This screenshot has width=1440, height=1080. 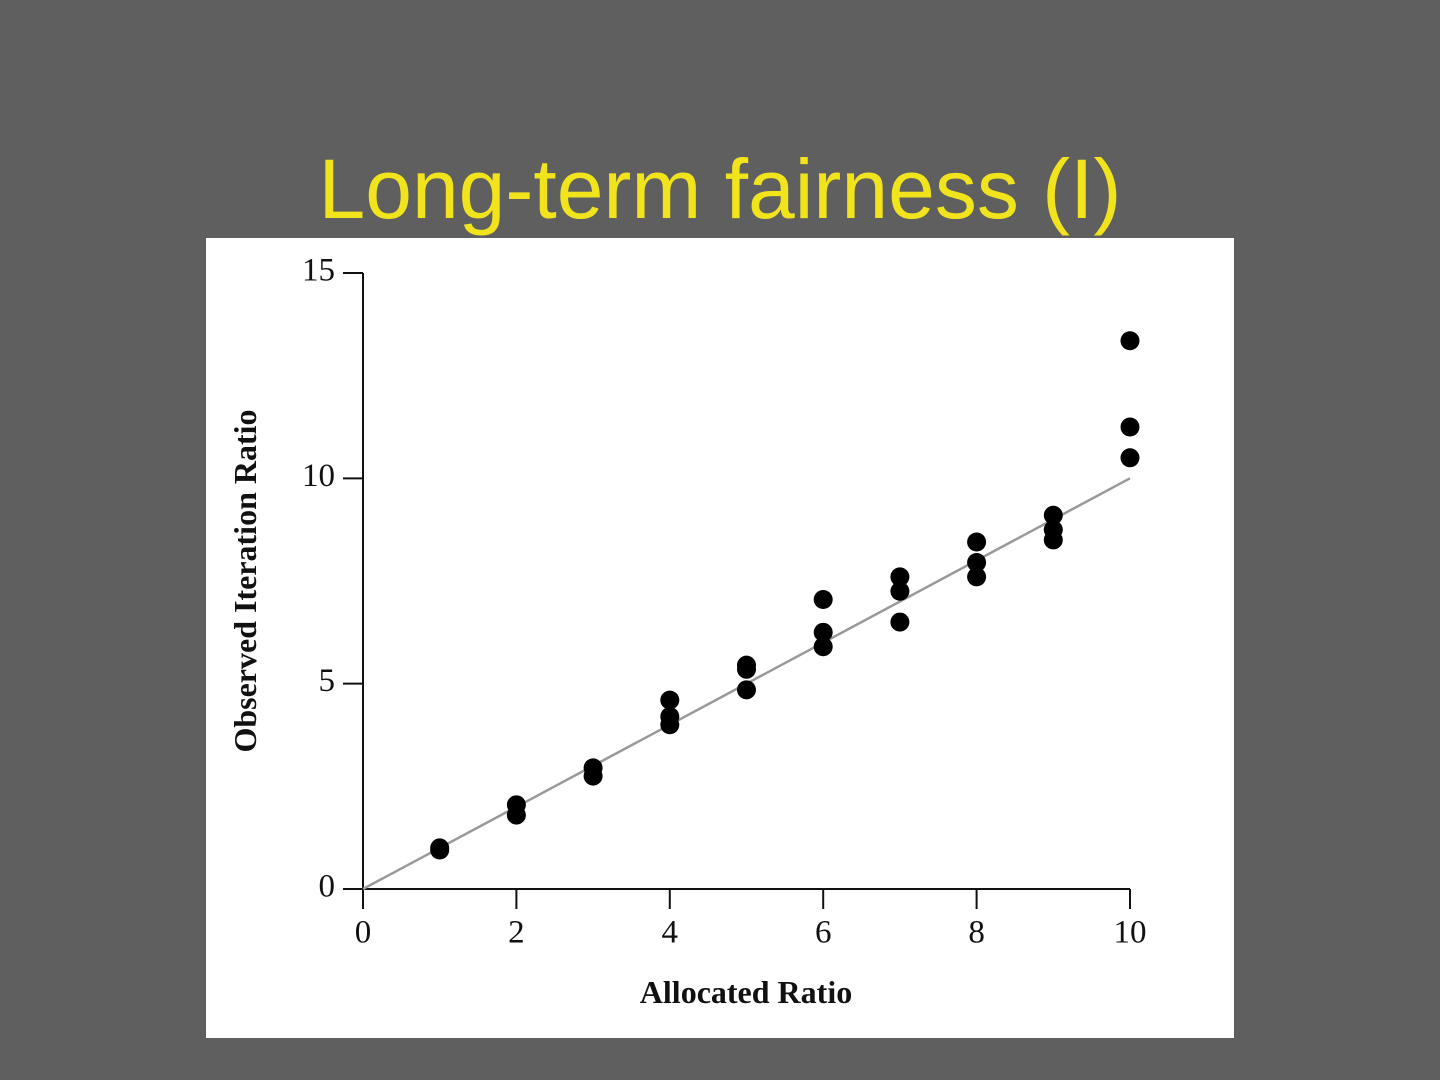 What do you see at coordinates (245, 580) in the screenshot?
I see `y-axis-label: Observed Iteration Ratio` at bounding box center [245, 580].